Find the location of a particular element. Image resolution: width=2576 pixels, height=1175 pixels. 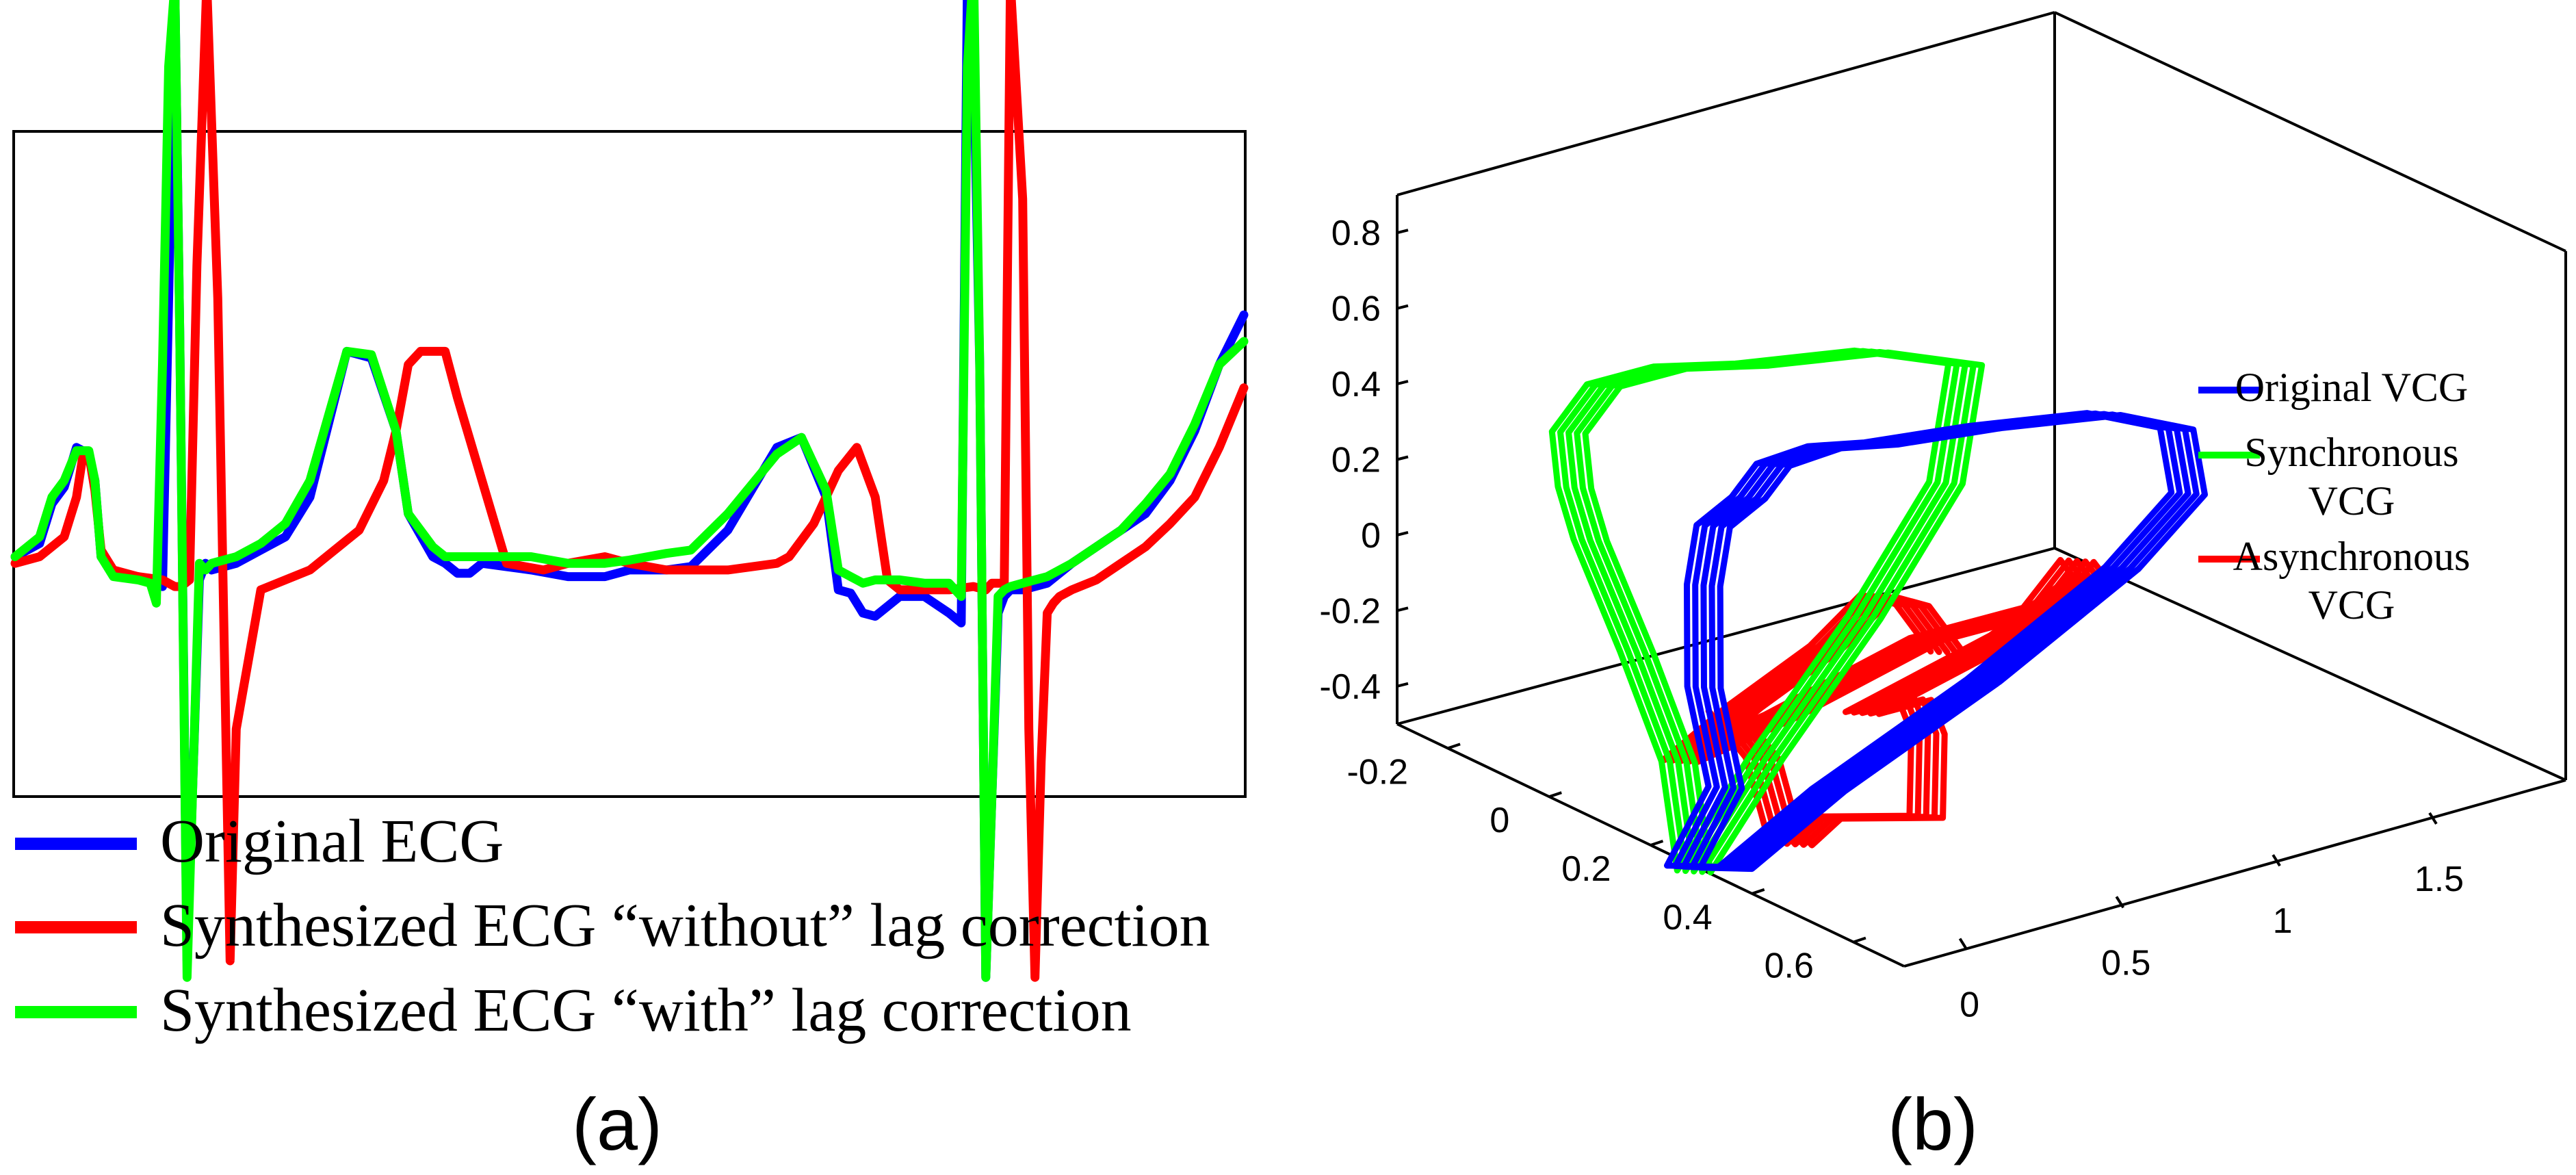

legend-item-original-ecg: Original ECG is located at coordinates (259, 842).